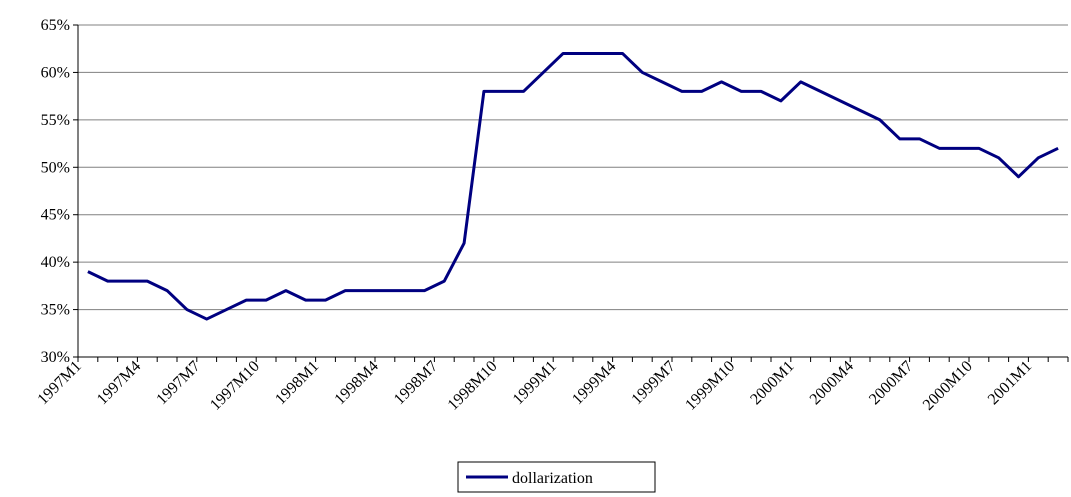  Describe the element at coordinates (55, 167) in the screenshot. I see `y-tick-label: 50%` at that location.